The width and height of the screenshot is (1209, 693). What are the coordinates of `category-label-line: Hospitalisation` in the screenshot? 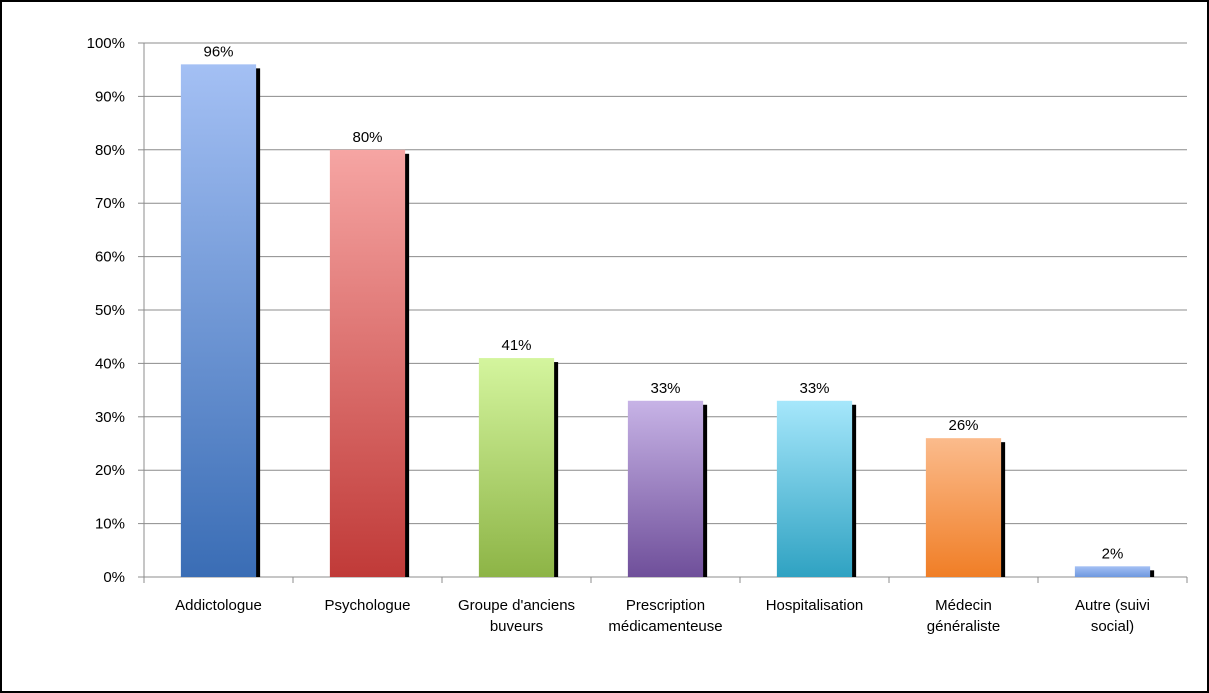 It's located at (815, 605).